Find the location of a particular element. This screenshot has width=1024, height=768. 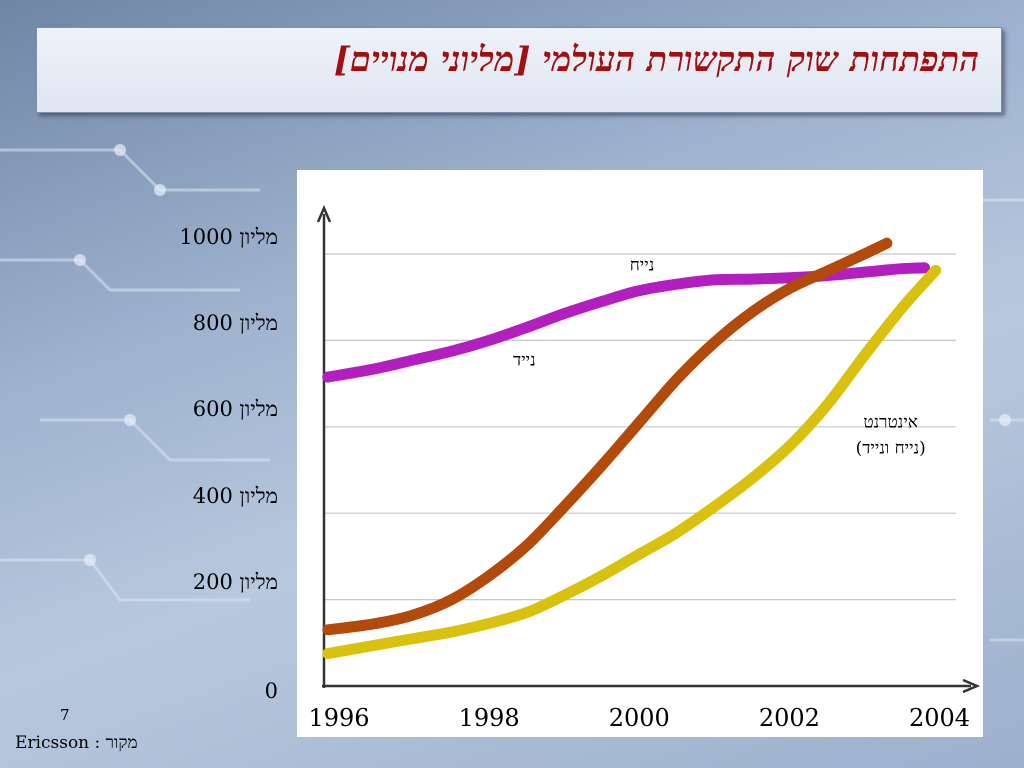

source-note: Ericsson : מקור is located at coordinates (76, 743).